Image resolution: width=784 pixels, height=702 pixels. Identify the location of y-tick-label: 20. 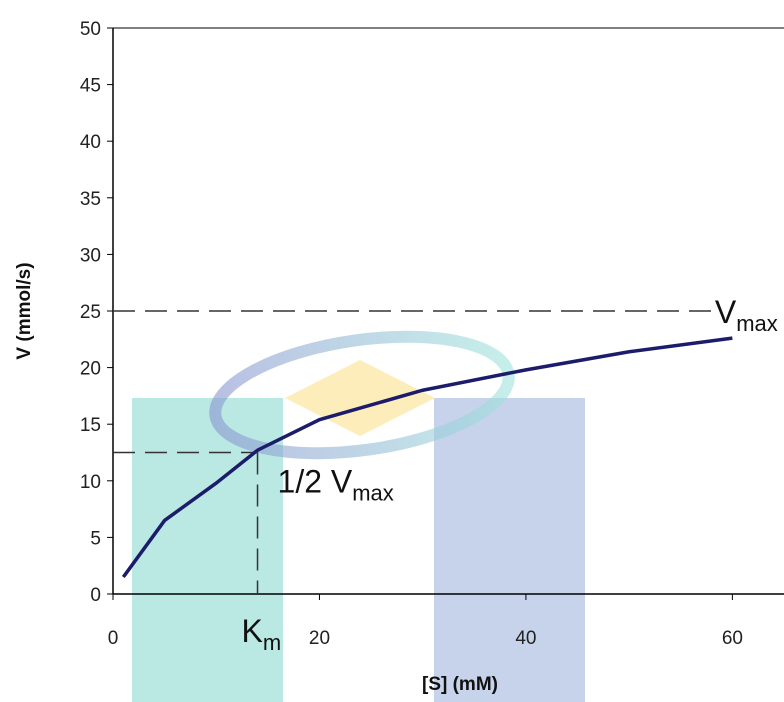
(90, 369).